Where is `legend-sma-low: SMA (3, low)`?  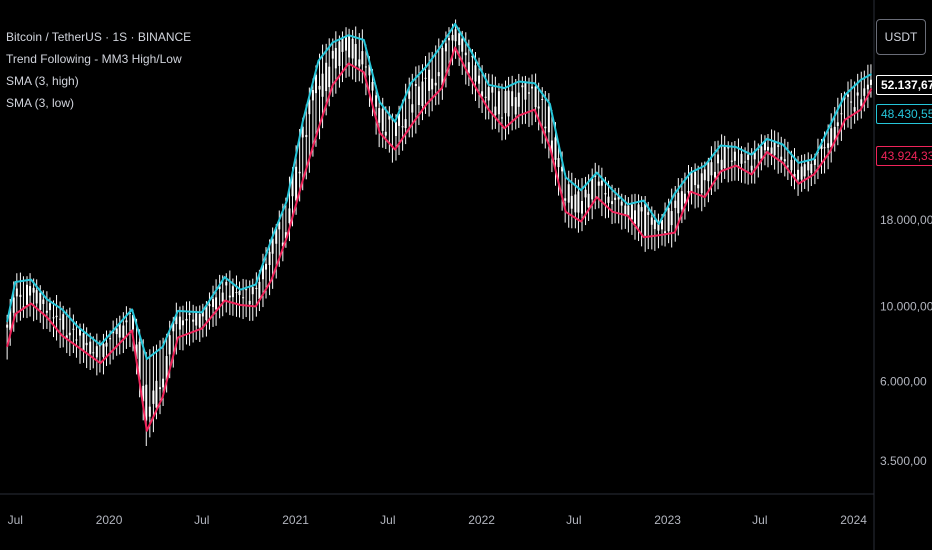
legend-sma-low: SMA (3, low) is located at coordinates (40, 103).